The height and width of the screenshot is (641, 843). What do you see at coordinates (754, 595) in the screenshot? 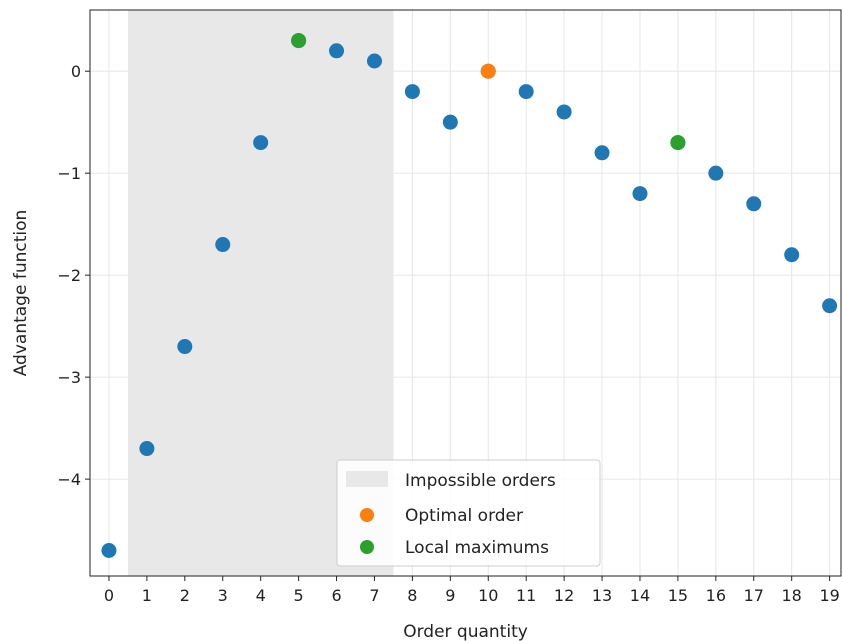
I see `x-tick-label: 17` at bounding box center [754, 595].